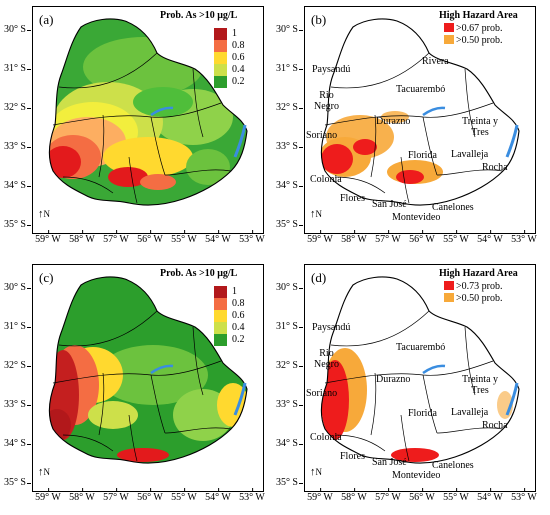 Image resolution: width=550 pixels, height=515 pixels. What do you see at coordinates (238, 81) in the screenshot?
I see `colorbar-tick: 0.2` at bounding box center [238, 81].